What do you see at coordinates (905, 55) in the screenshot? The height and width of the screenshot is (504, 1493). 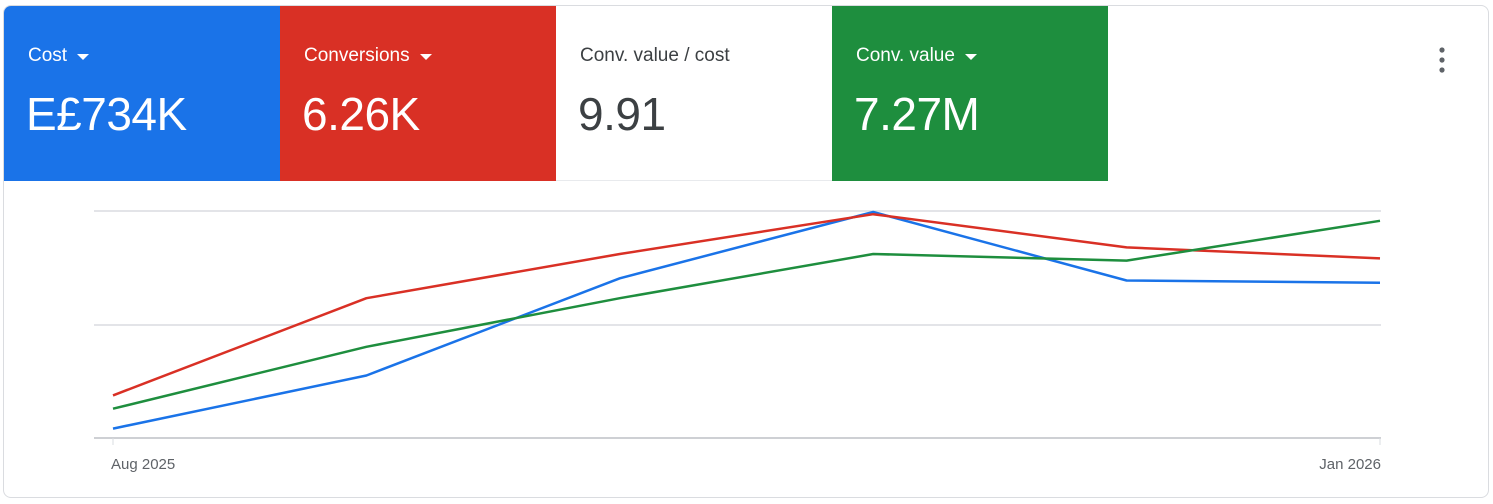 I see `metric-label: Conv. value` at bounding box center [905, 55].